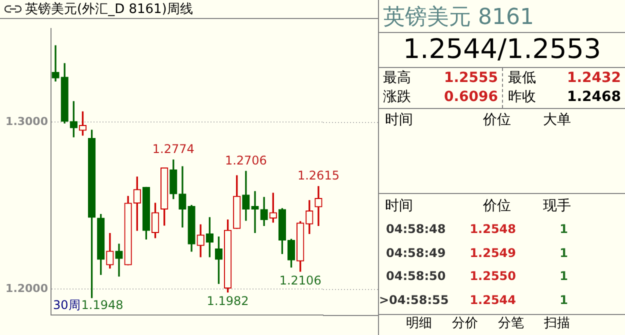 Image resolution: width=625 pixels, height=335 pixels. Describe the element at coordinates (416, 229) in the screenshot. I see `text: 04:58:48` at that location.